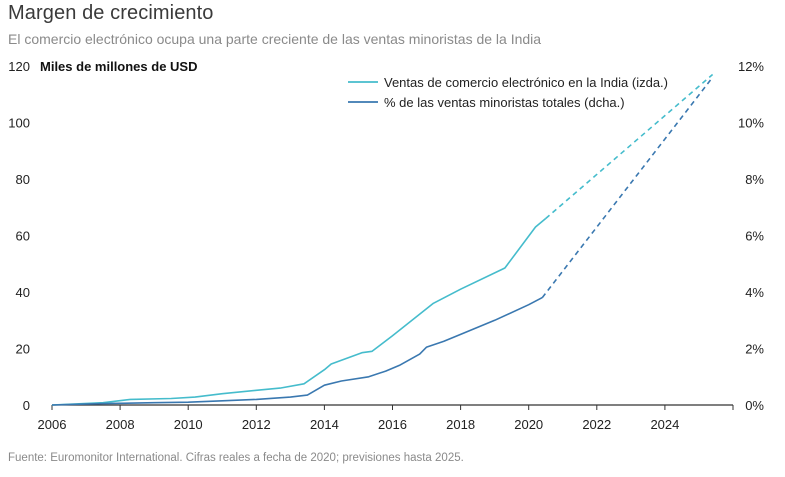  Describe the element at coordinates (188, 424) in the screenshot. I see `x-tick-label: 2010` at that location.